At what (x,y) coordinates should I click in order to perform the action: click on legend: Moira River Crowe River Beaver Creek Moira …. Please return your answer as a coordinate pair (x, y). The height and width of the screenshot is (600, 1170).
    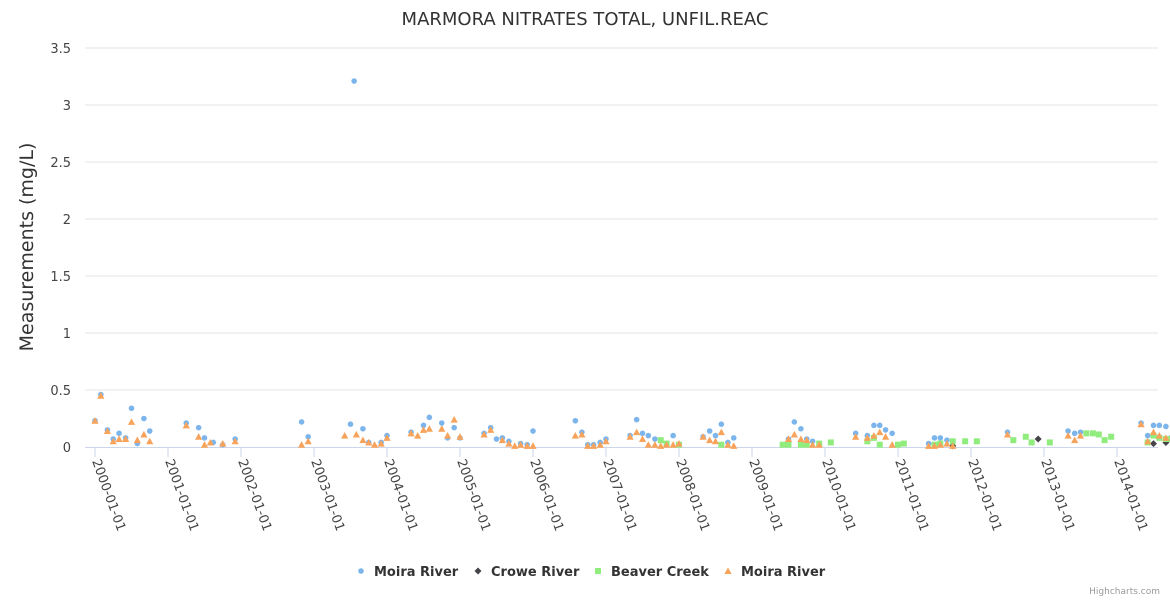
    Looking at the image, I should click on (592, 572).